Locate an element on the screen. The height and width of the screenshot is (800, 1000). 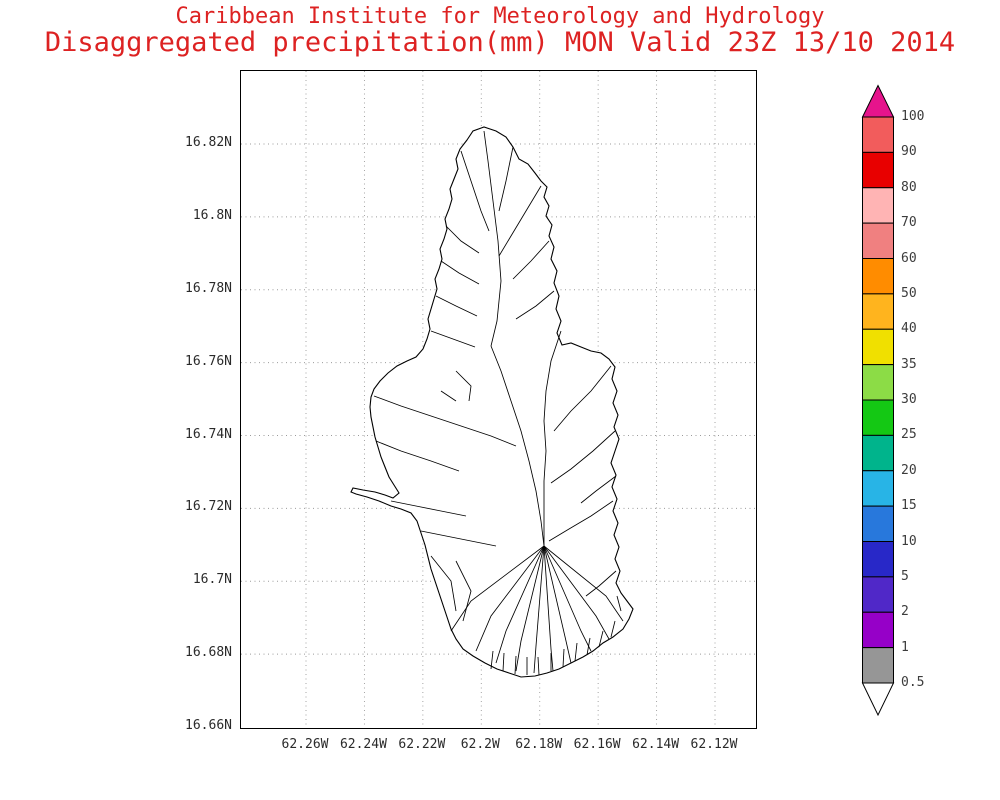
lat-tick-label: 16.68N is located at coordinates (208, 653).